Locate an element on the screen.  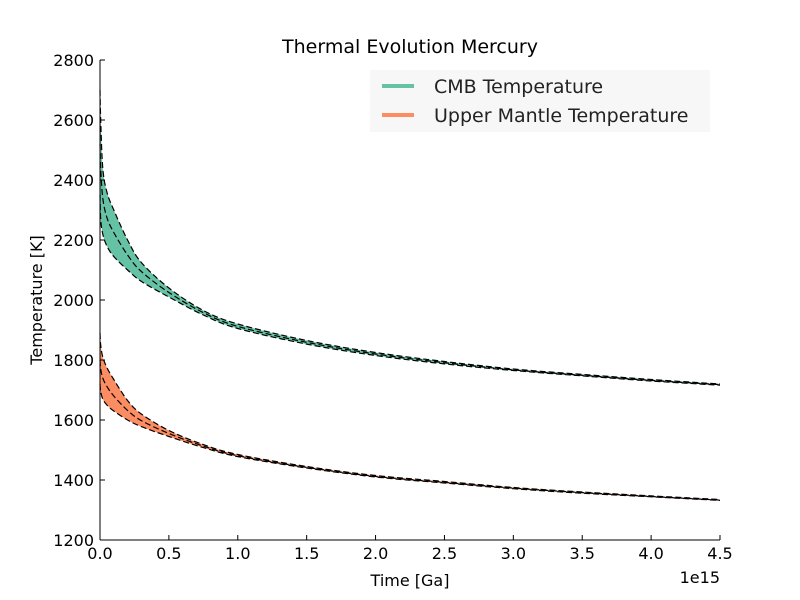
y-tick-label: 2600 is located at coordinates (73, 120).